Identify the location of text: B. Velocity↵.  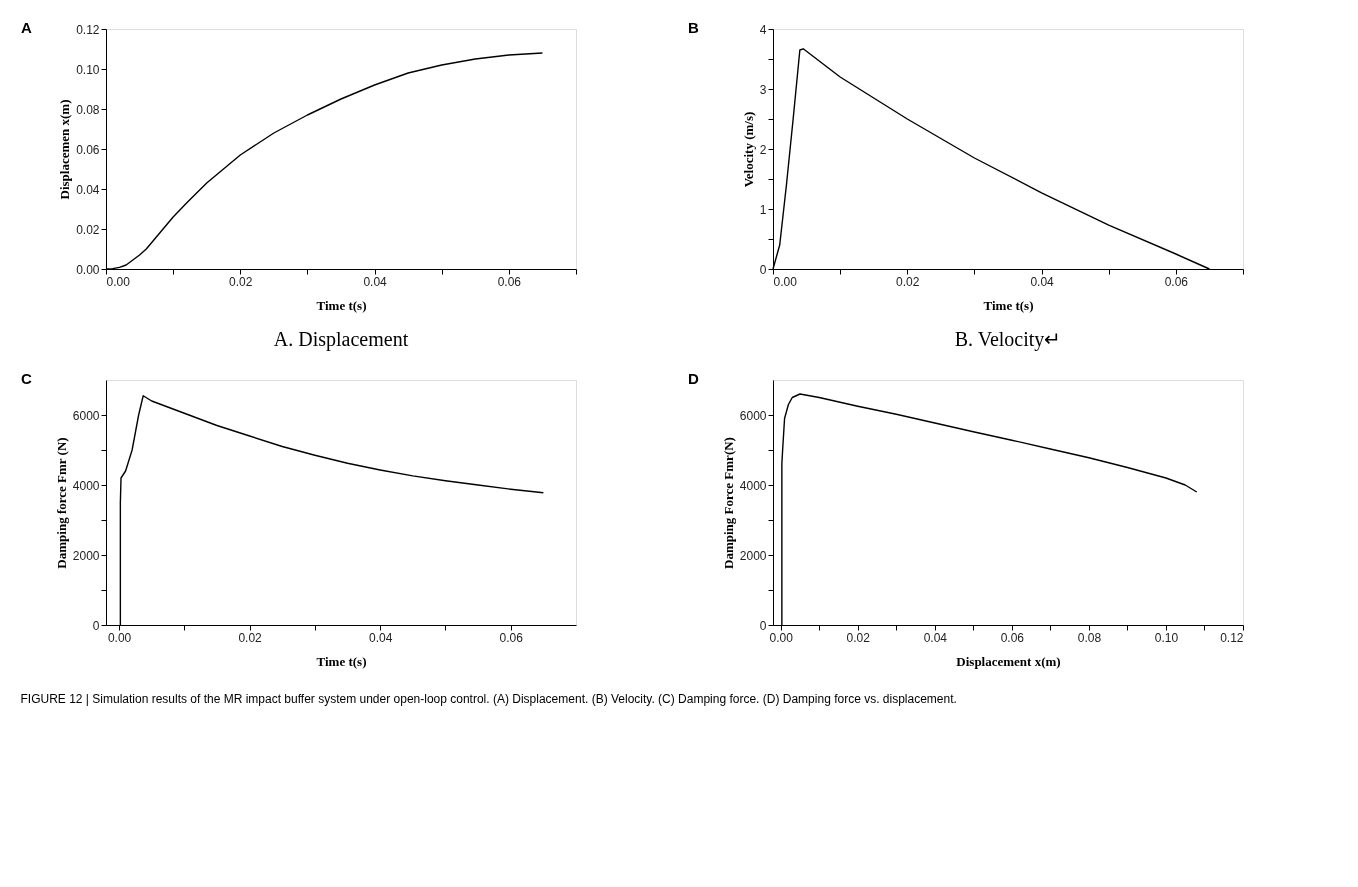
(1008, 339).